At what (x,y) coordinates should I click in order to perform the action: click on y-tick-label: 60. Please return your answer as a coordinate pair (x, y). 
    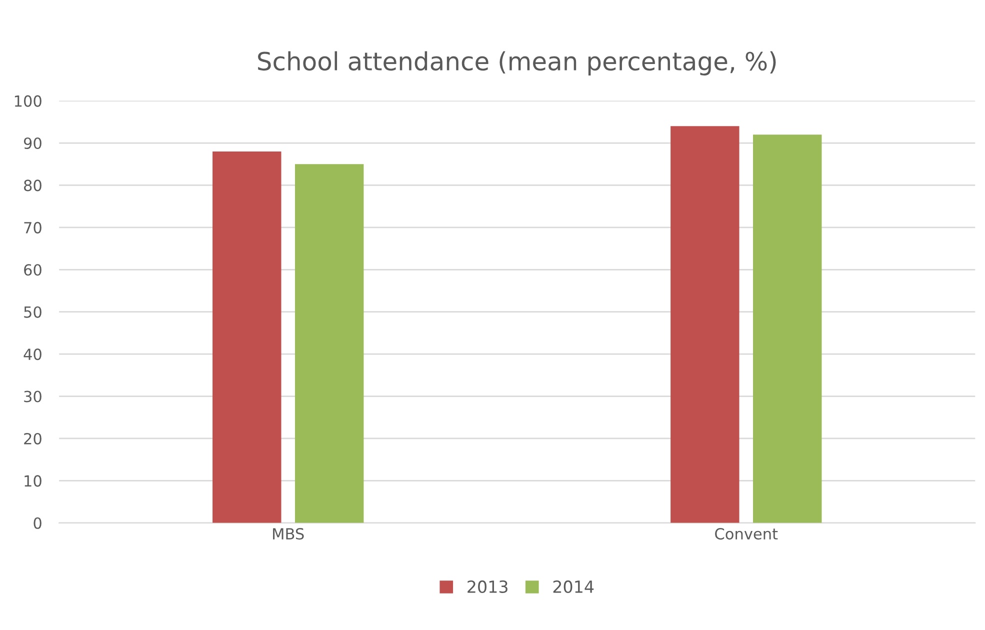
    Looking at the image, I should click on (33, 270).